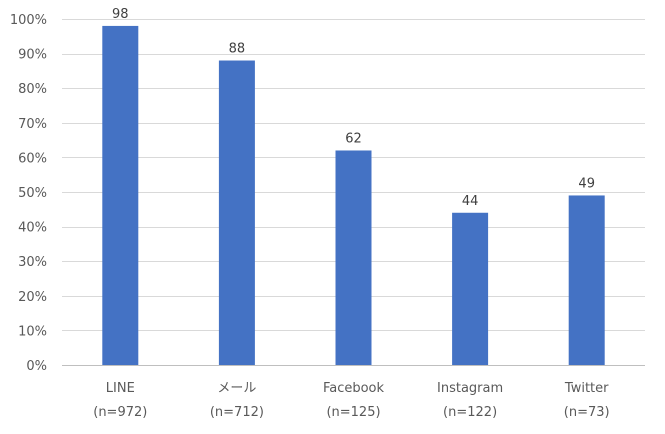 The height and width of the screenshot is (434, 665). I want to click on y-tick-label: 0%, so click(36, 366).